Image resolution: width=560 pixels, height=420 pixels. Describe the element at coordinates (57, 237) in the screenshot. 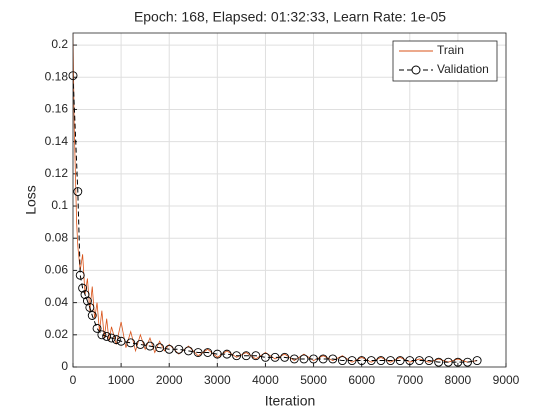

I see `y-tick-label: 0.08` at that location.